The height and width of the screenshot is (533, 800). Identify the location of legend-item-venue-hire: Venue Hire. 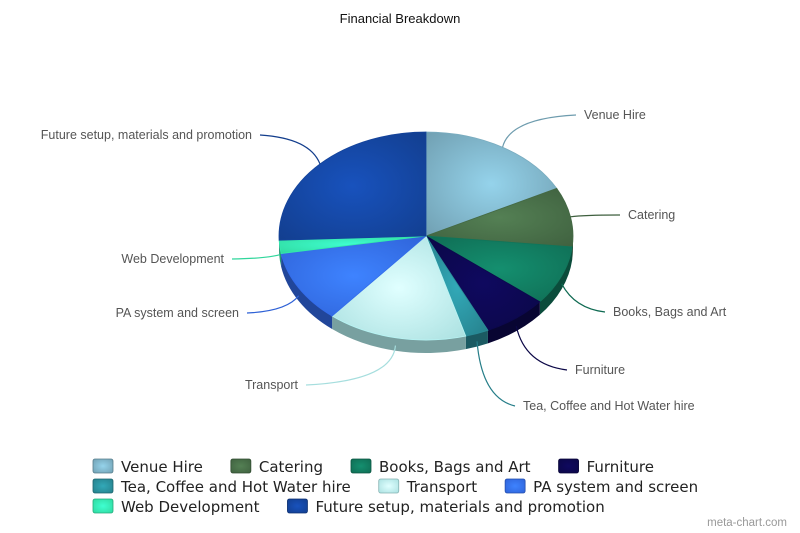
(147, 467).